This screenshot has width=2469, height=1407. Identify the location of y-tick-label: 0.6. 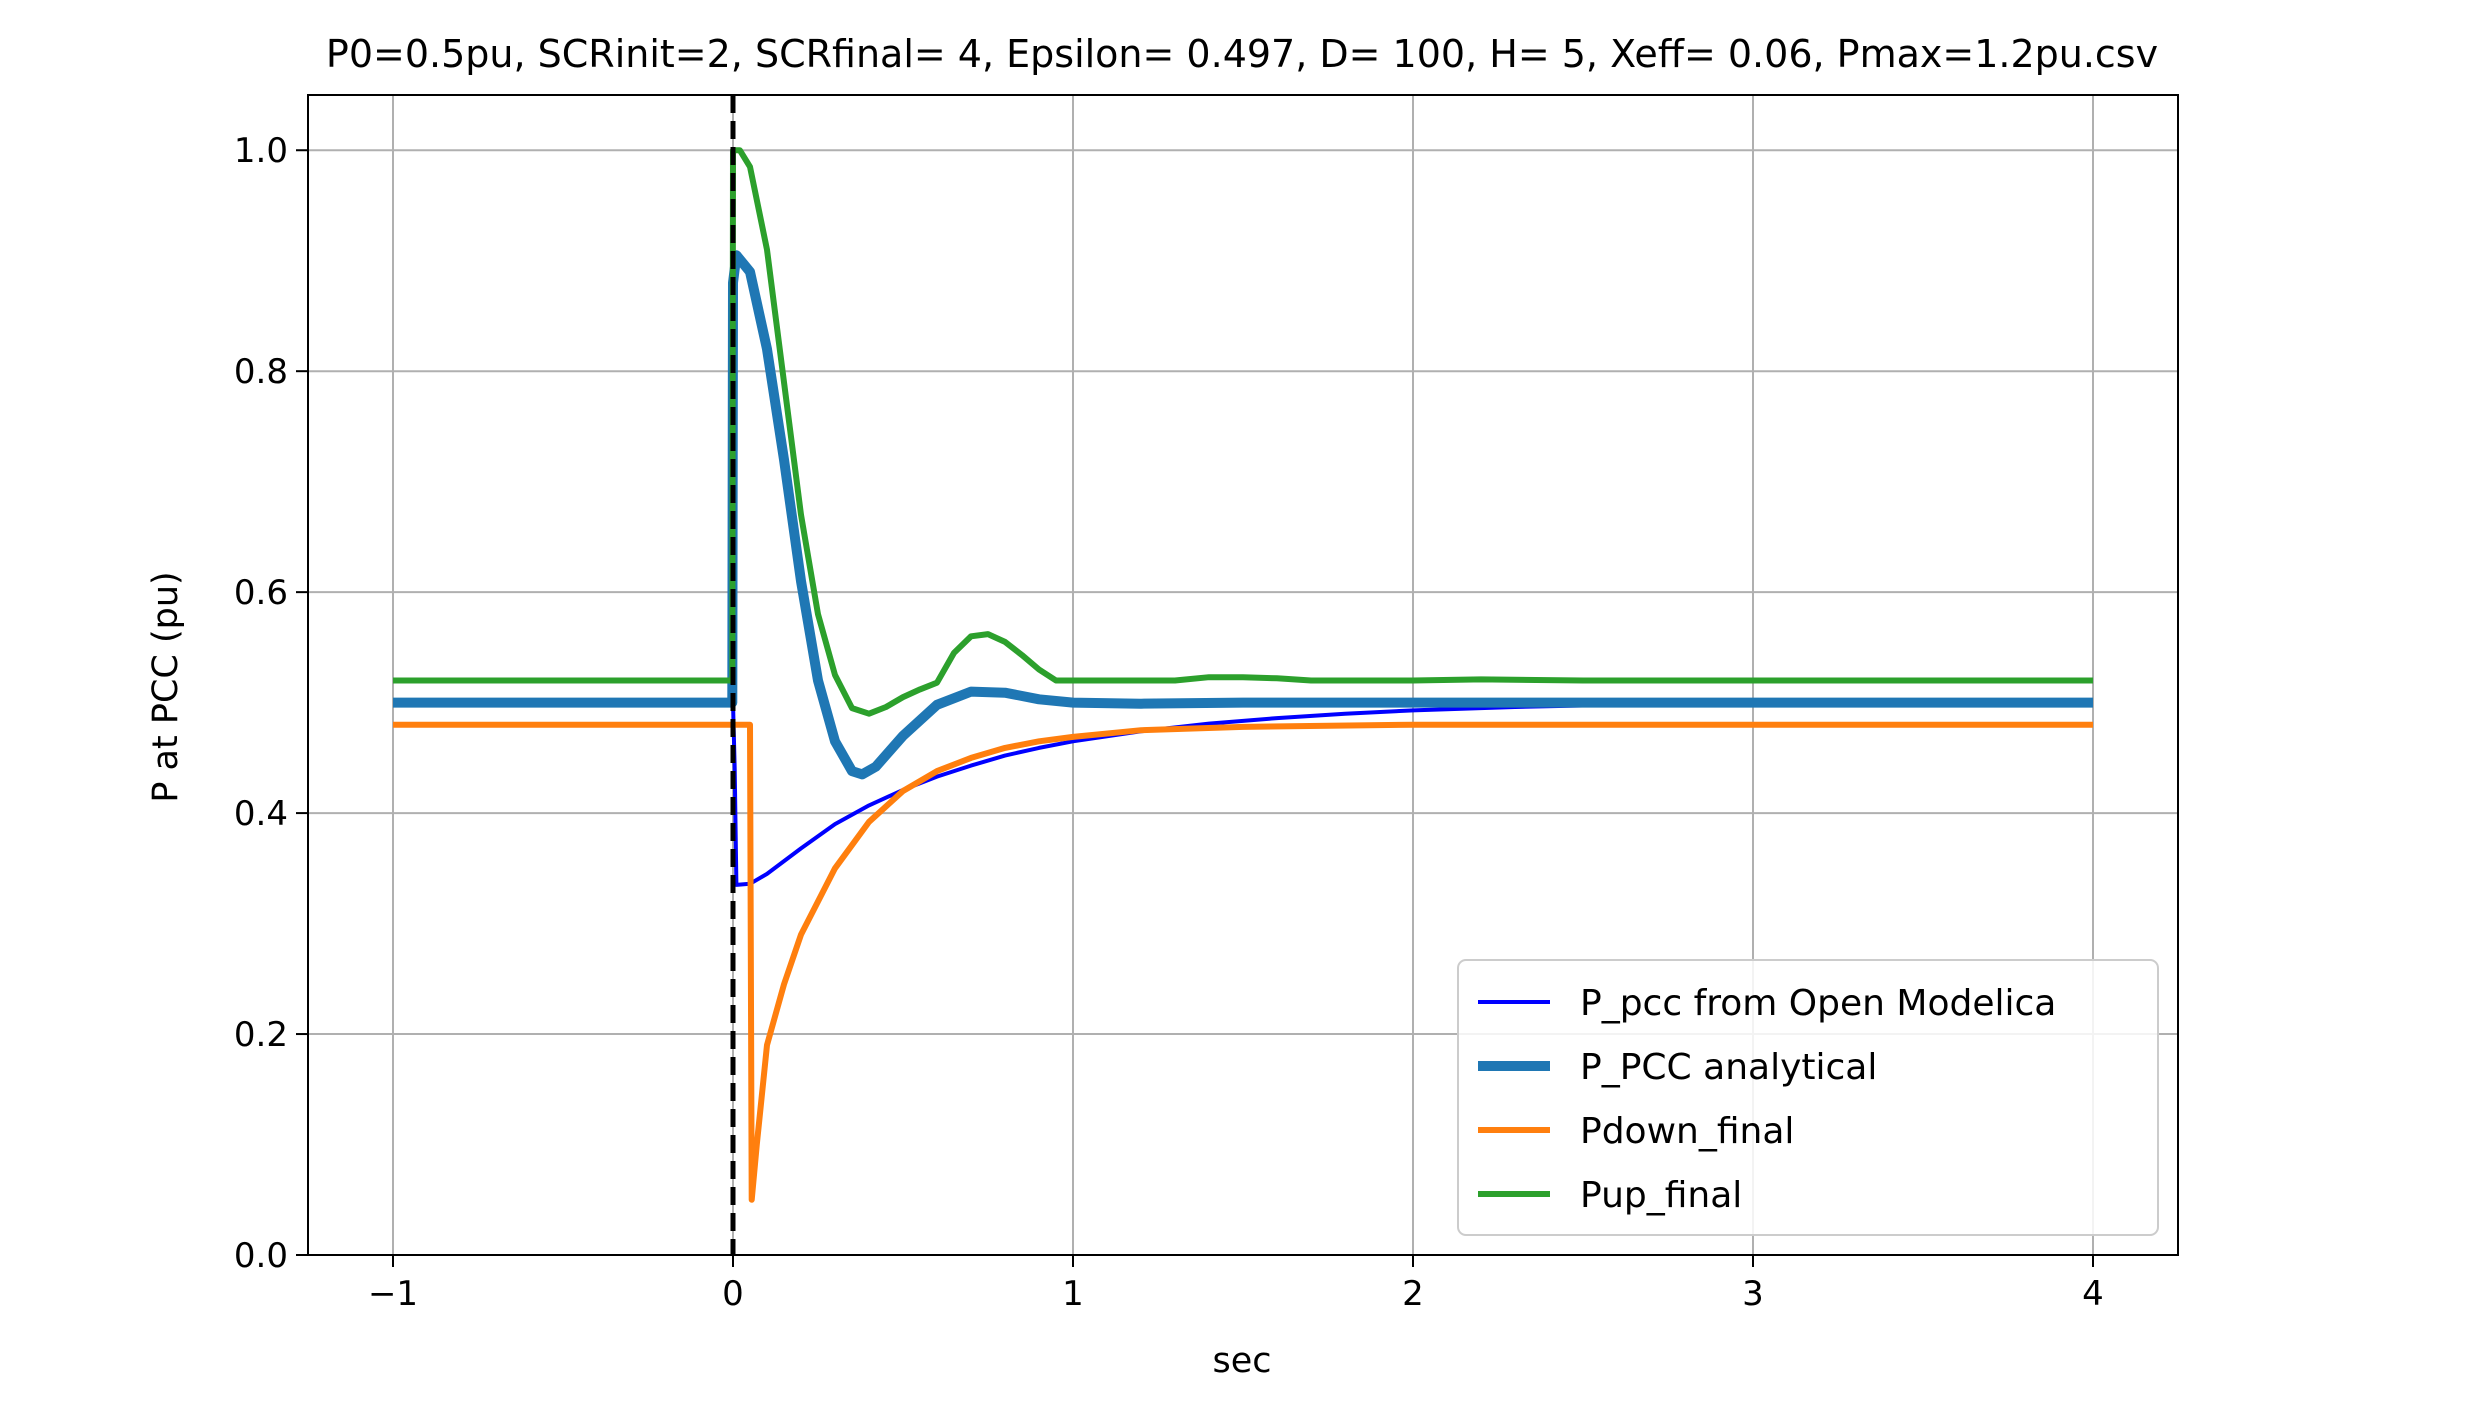
(261, 593).